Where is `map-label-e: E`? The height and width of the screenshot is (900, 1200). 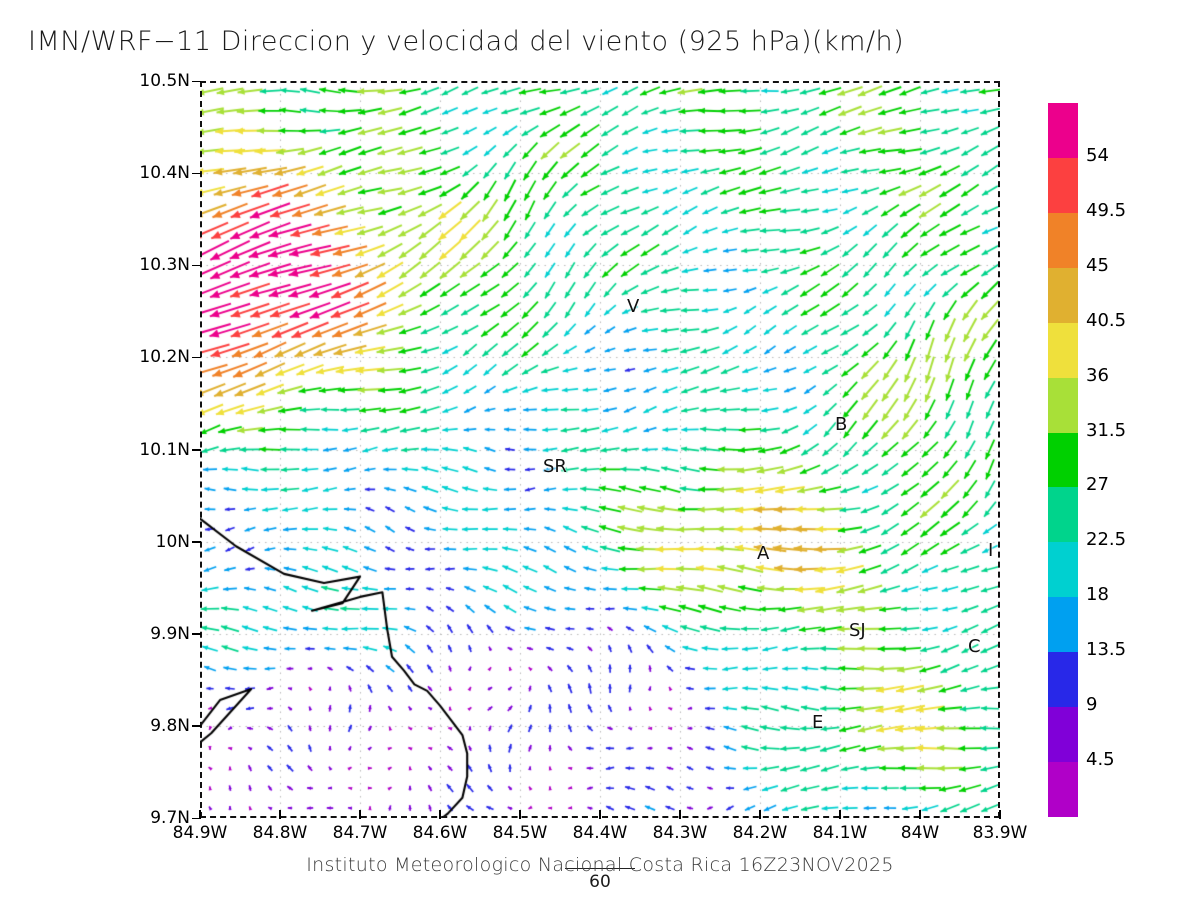
map-label-e: E is located at coordinates (818, 722).